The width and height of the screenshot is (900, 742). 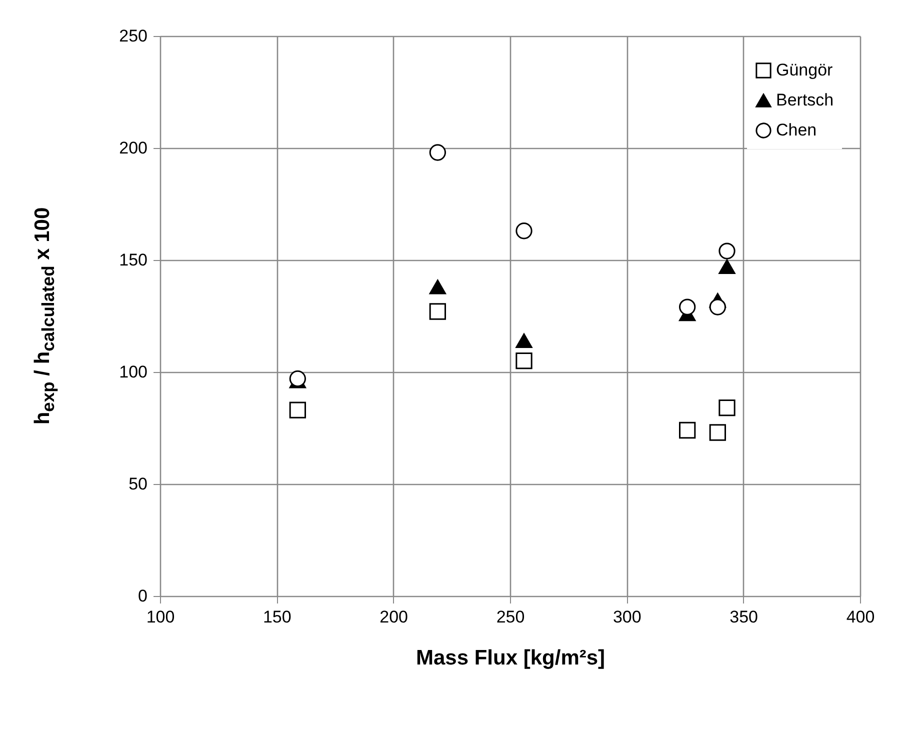 What do you see at coordinates (860, 617) in the screenshot?
I see `x-tick-label: 400` at bounding box center [860, 617].